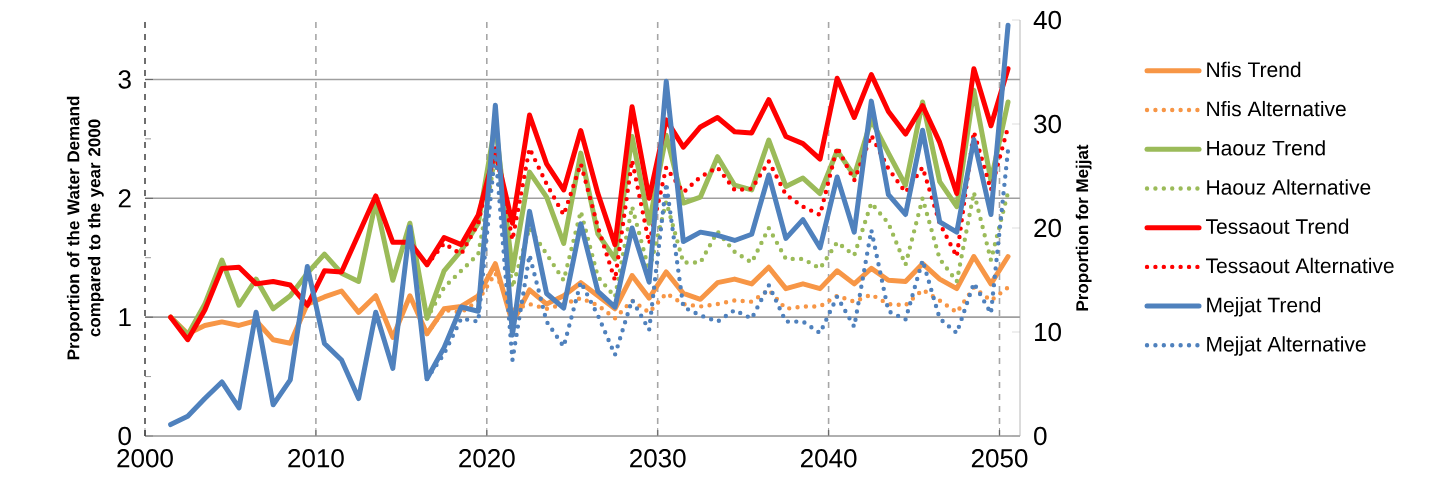 The image size is (1442, 499). I want to click on x-tick-label: 2030, so click(658, 458).